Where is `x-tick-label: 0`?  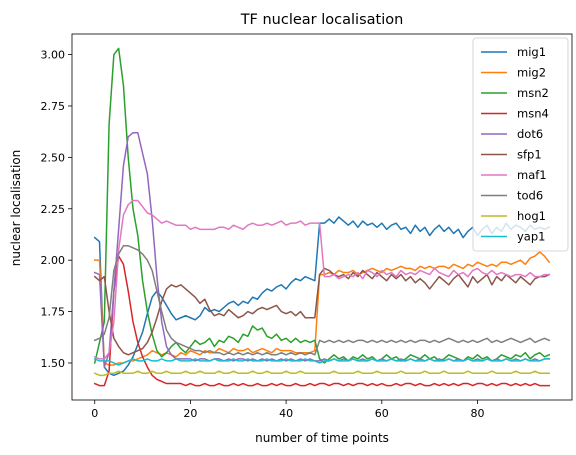 x-tick-label: 0 is located at coordinates (94, 413).